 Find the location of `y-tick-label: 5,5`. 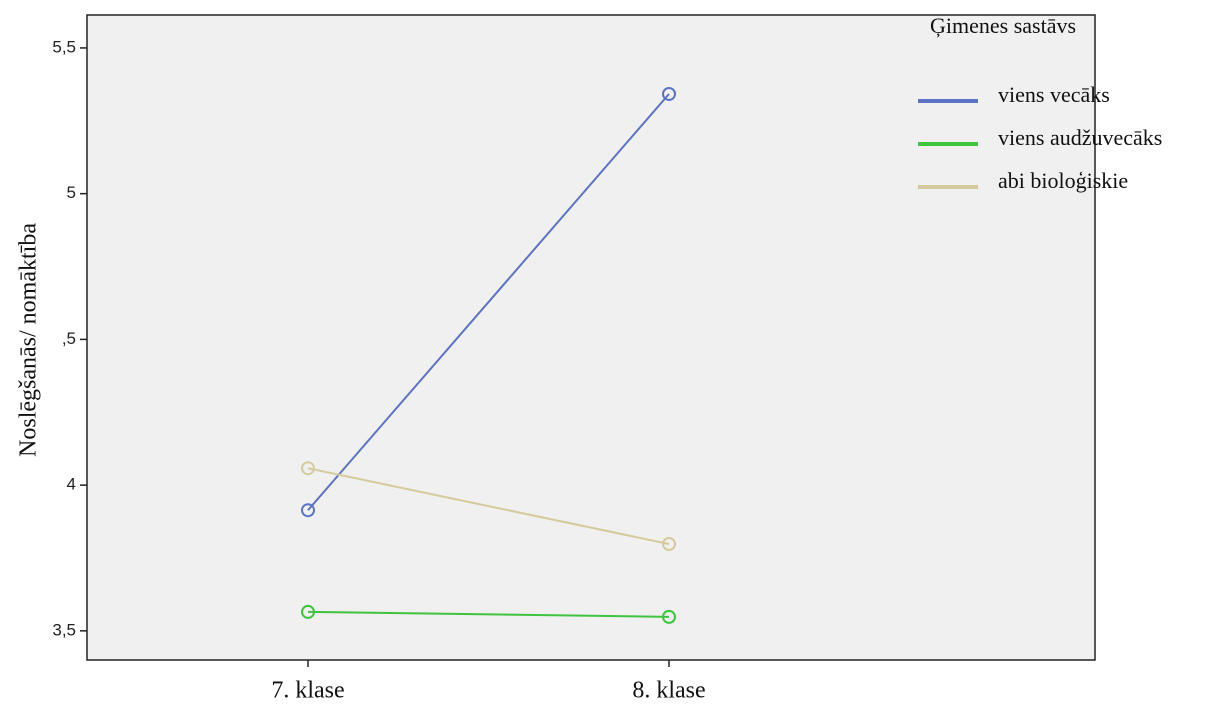

y-tick-label: 5,5 is located at coordinates (64, 46).